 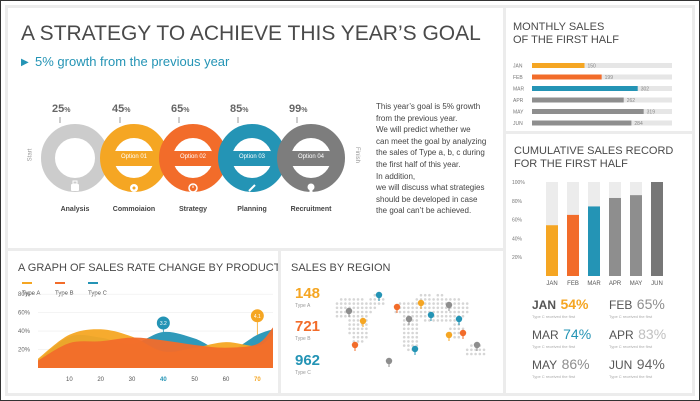 I want to click on monthly-value-label: 262, so click(x=631, y=101).